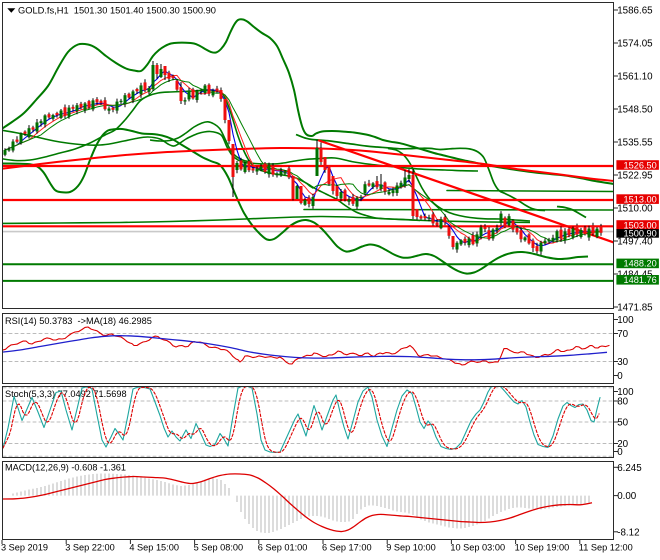  Describe the element at coordinates (622, 444) in the screenshot. I see `svg-text: 20` at that location.